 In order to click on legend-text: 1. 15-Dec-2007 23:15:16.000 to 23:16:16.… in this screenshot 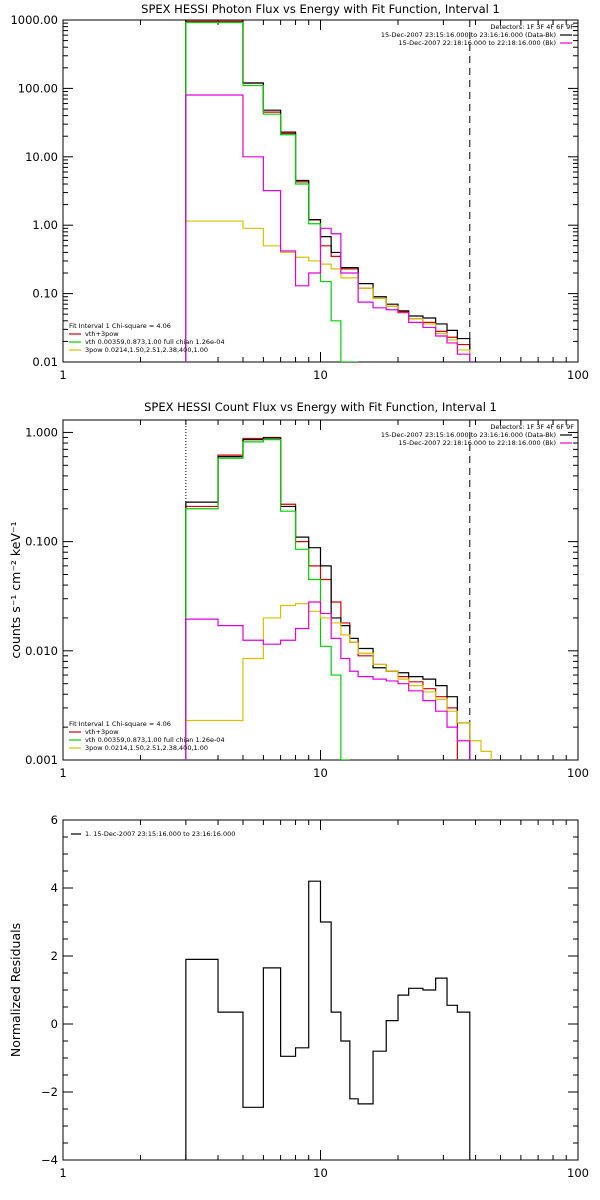, I will do `click(160, 834)`.